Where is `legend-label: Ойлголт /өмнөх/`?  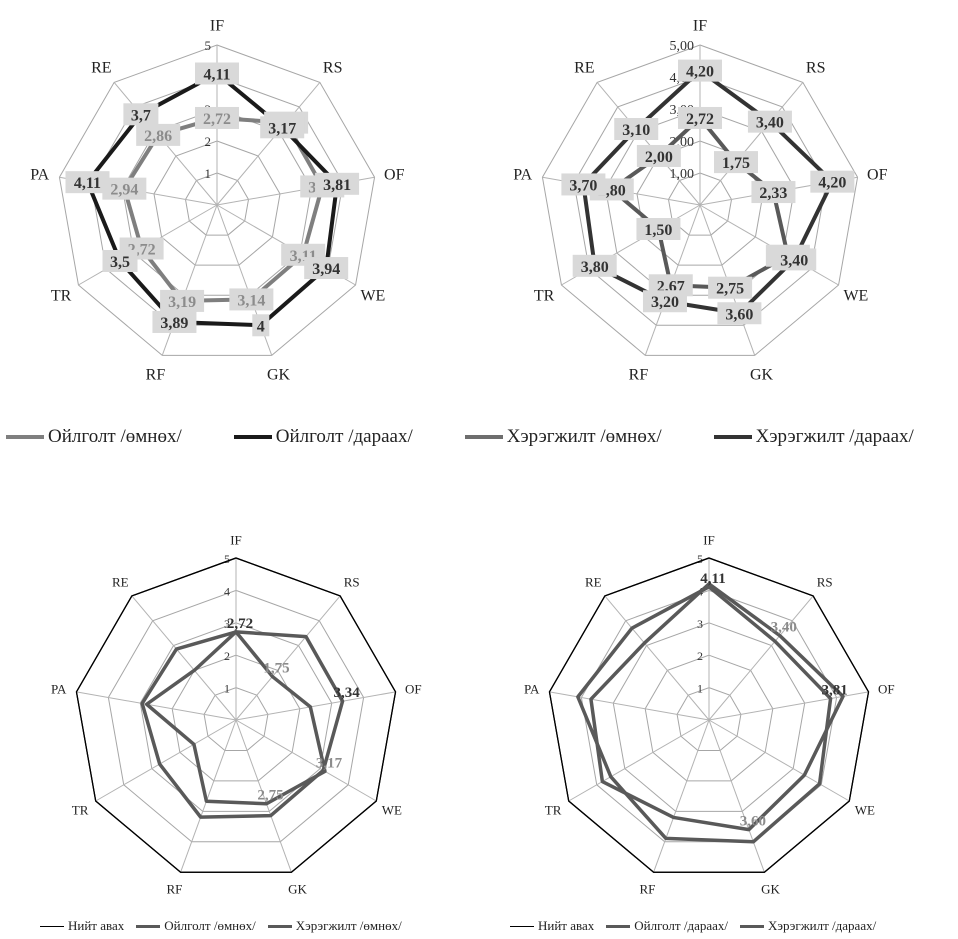 legend-label: Ойлголт /өмнөх/ is located at coordinates (210, 925).